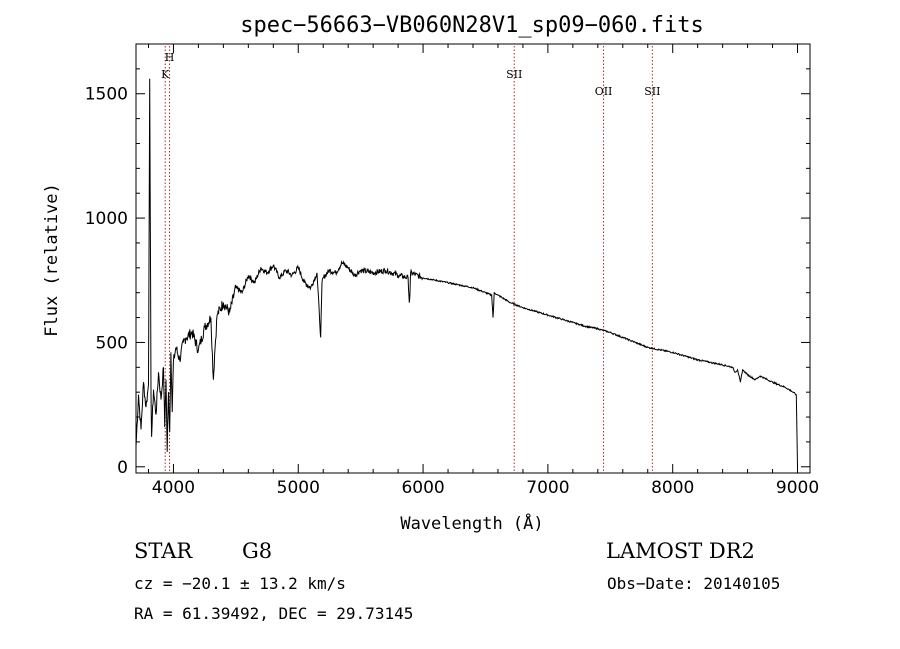 The width and height of the screenshot is (900, 649). What do you see at coordinates (112, 343) in the screenshot?
I see `y-tick-label: 500` at bounding box center [112, 343].